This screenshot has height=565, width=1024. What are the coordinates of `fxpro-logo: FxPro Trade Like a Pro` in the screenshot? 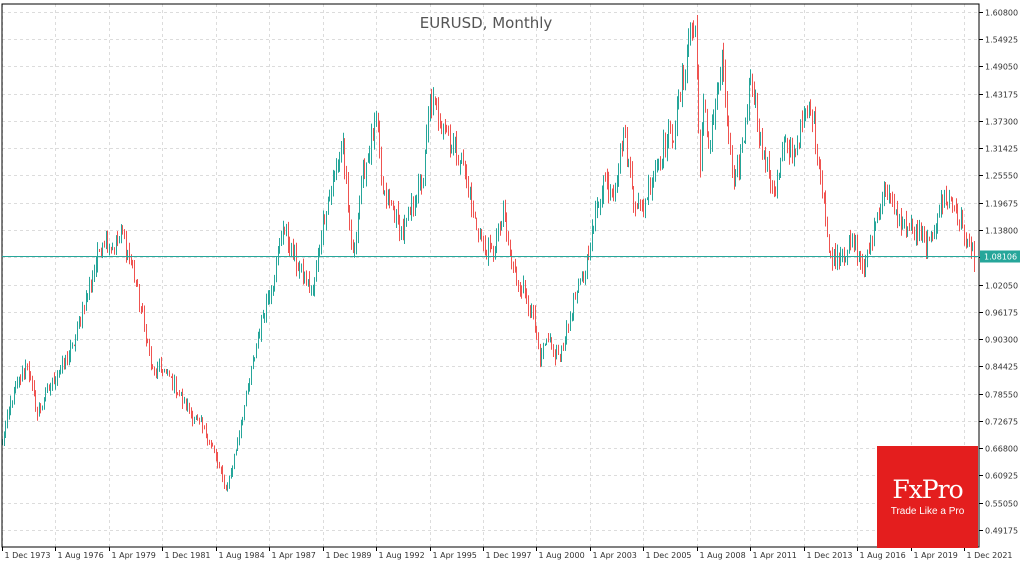 It's located at (927, 497).